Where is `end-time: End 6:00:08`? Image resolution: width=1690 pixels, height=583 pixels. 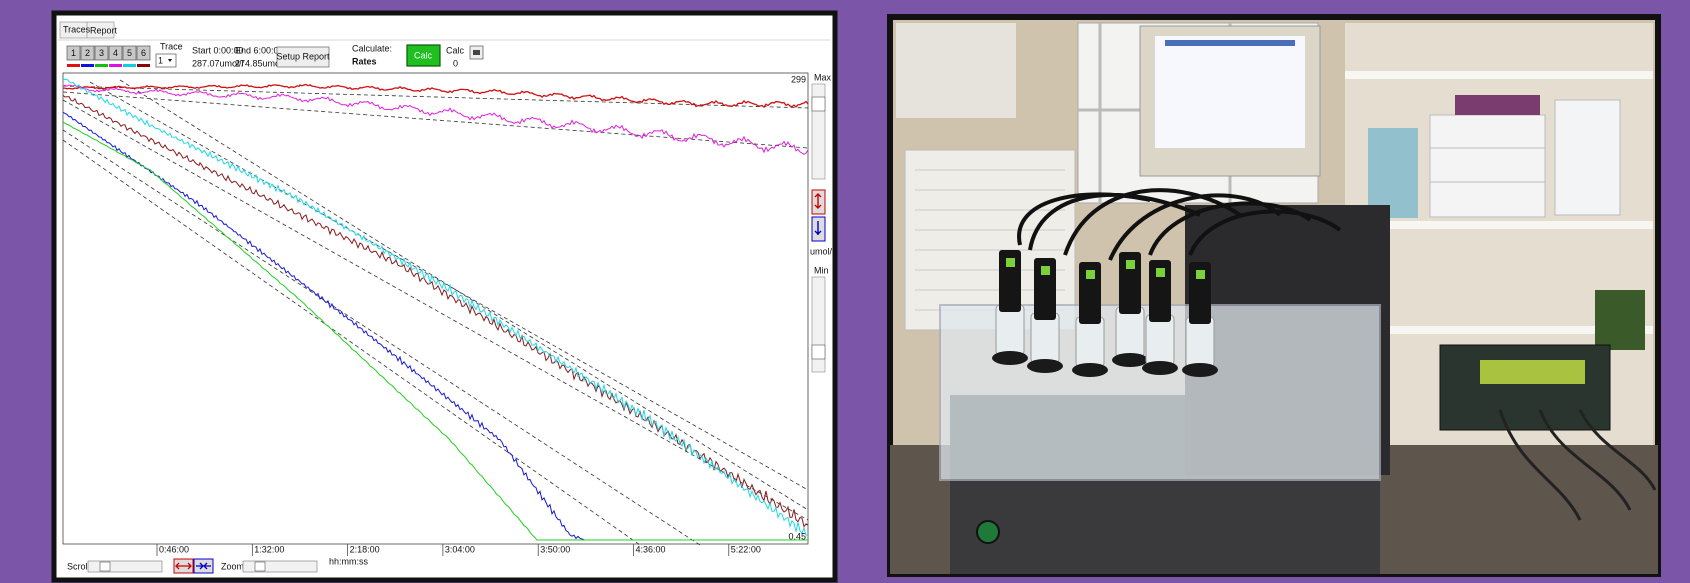
end-time: End 6:00:08 is located at coordinates (259, 50).